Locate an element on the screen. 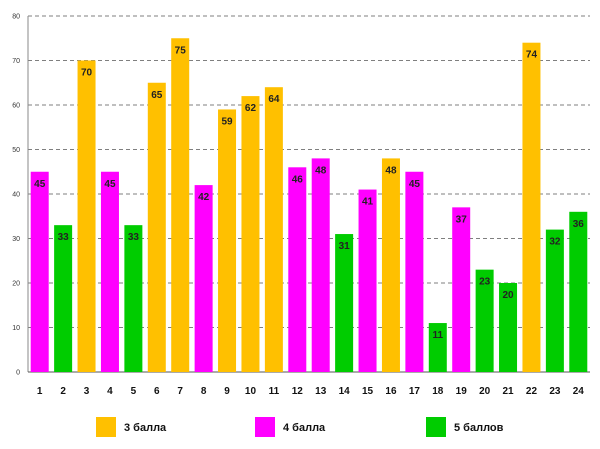  x-tick-label: 11 is located at coordinates (274, 391).